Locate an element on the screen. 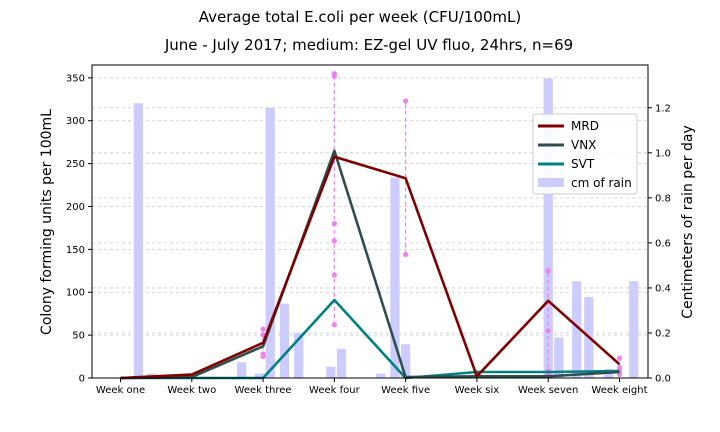 Image resolution: width=720 pixels, height=432 pixels. legend-frame is located at coordinates (585, 154).